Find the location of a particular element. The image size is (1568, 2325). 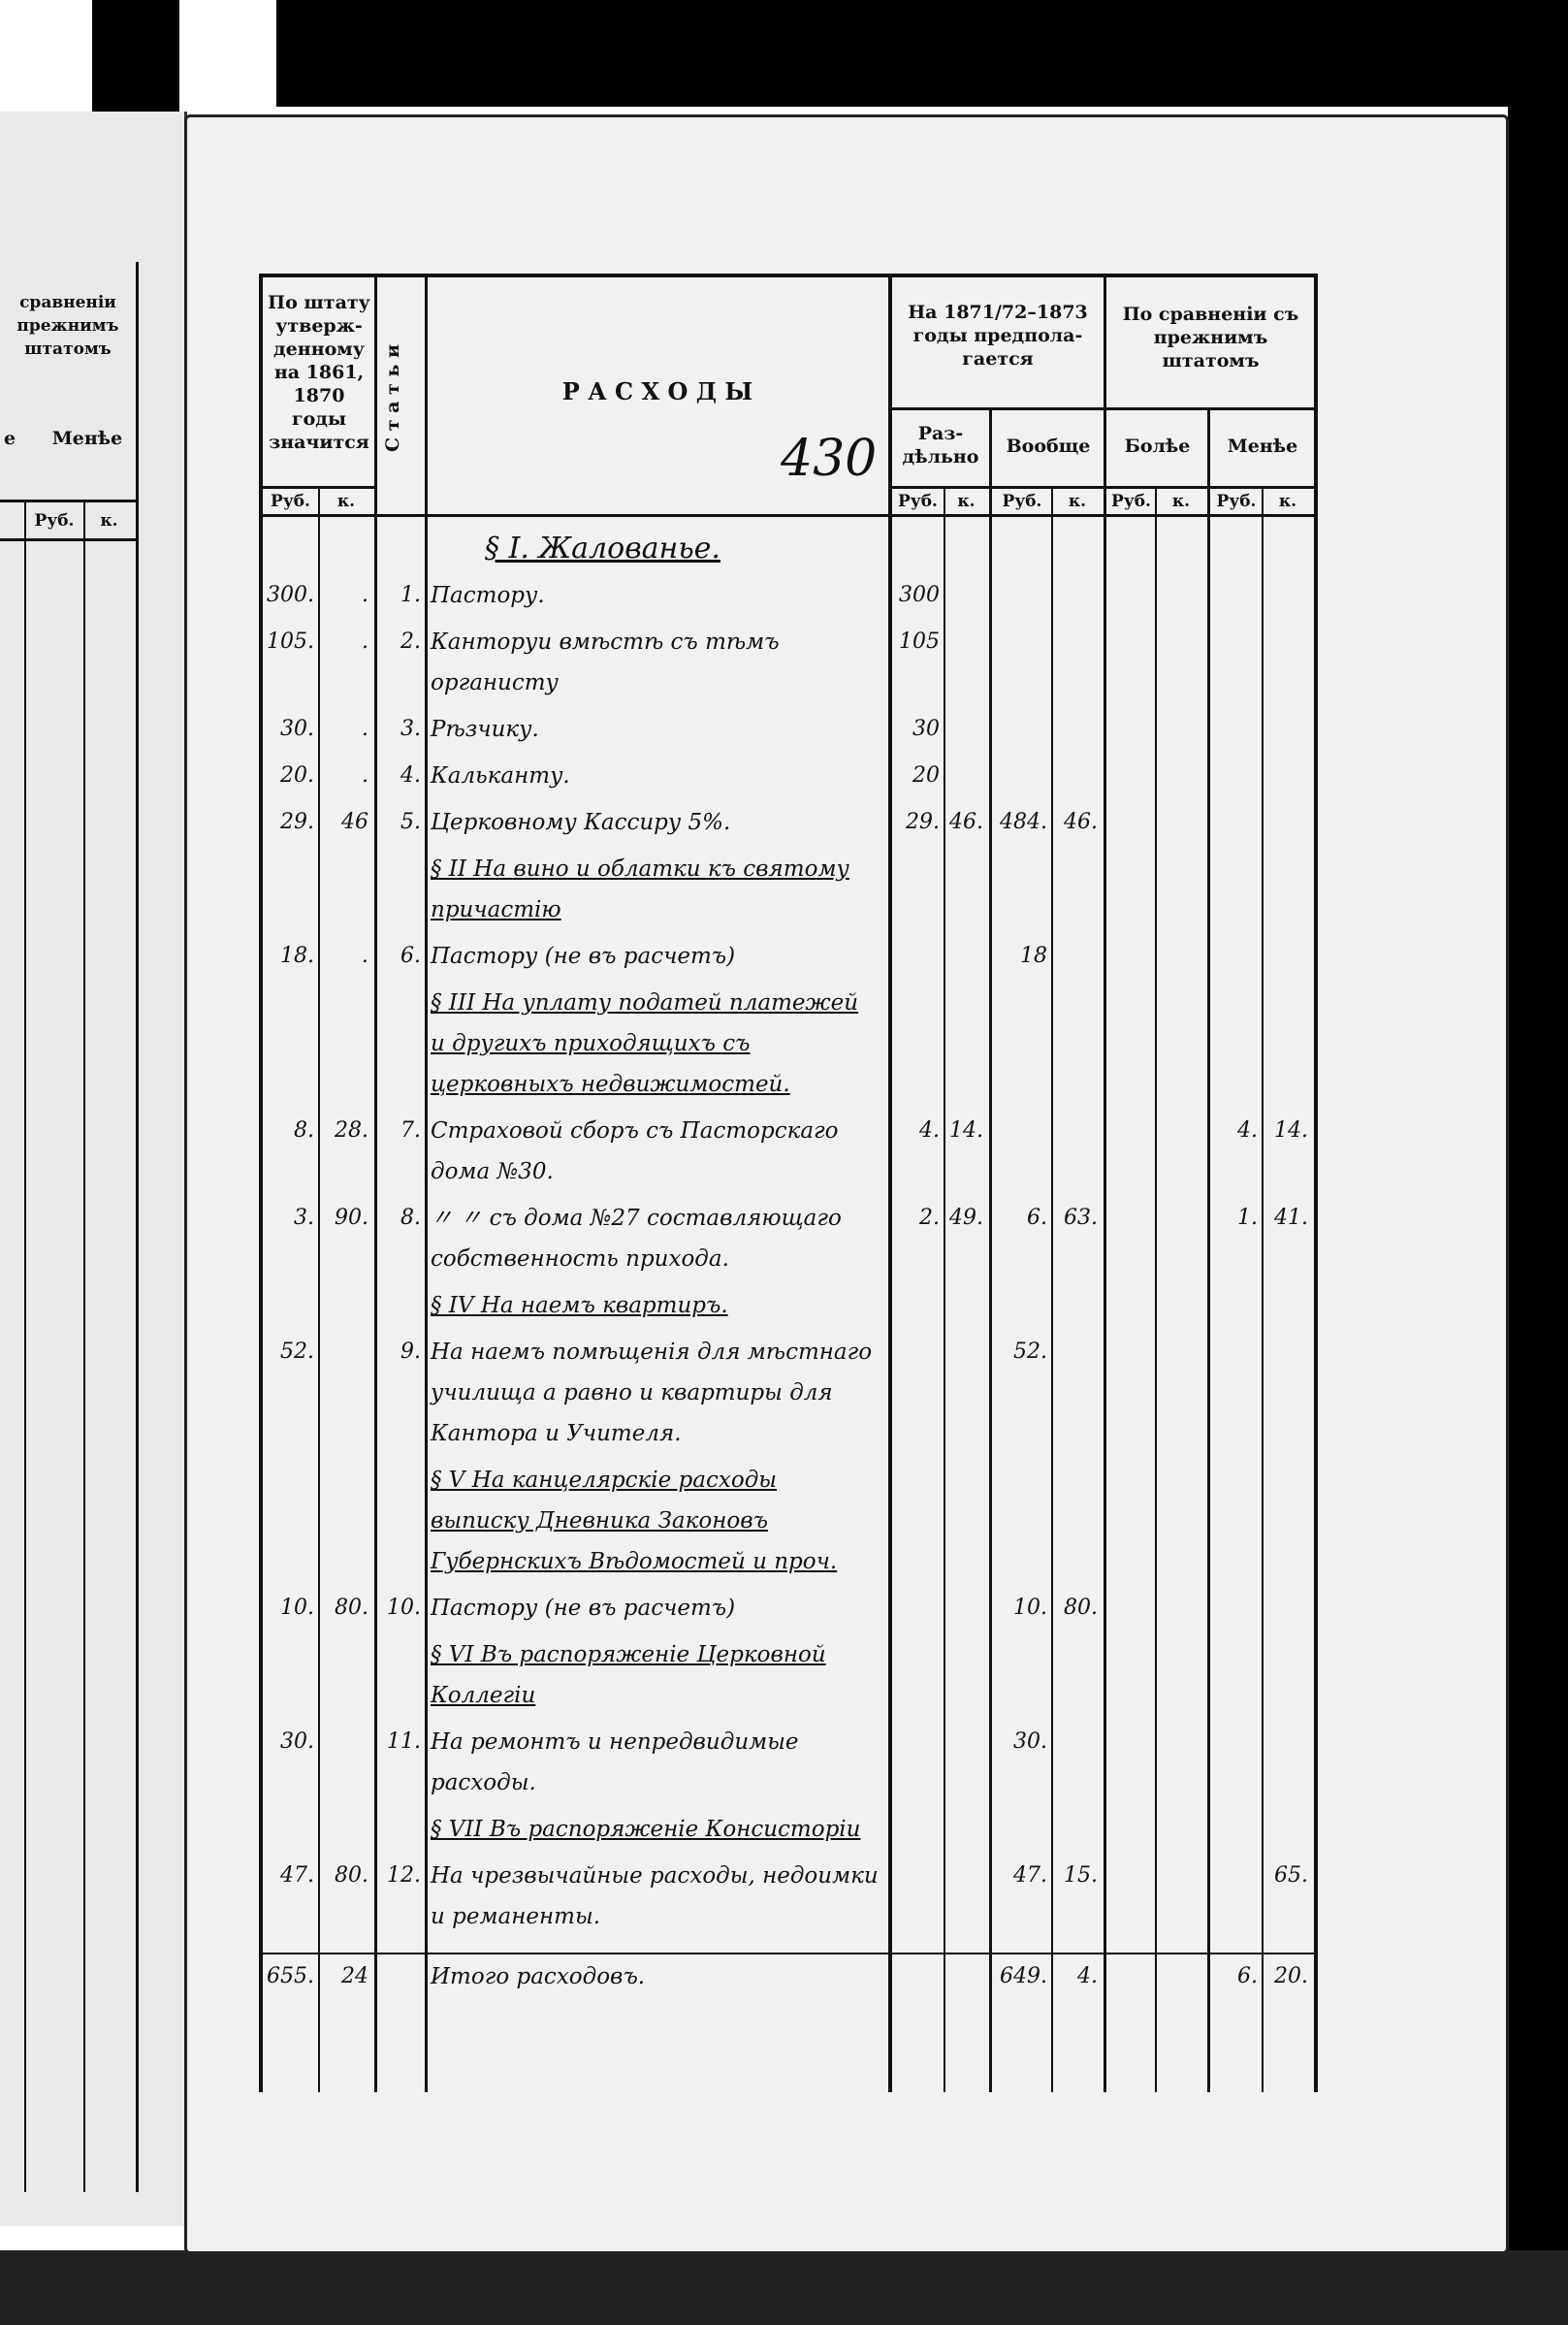

header-more: Болѣе is located at coordinates (1157, 446).